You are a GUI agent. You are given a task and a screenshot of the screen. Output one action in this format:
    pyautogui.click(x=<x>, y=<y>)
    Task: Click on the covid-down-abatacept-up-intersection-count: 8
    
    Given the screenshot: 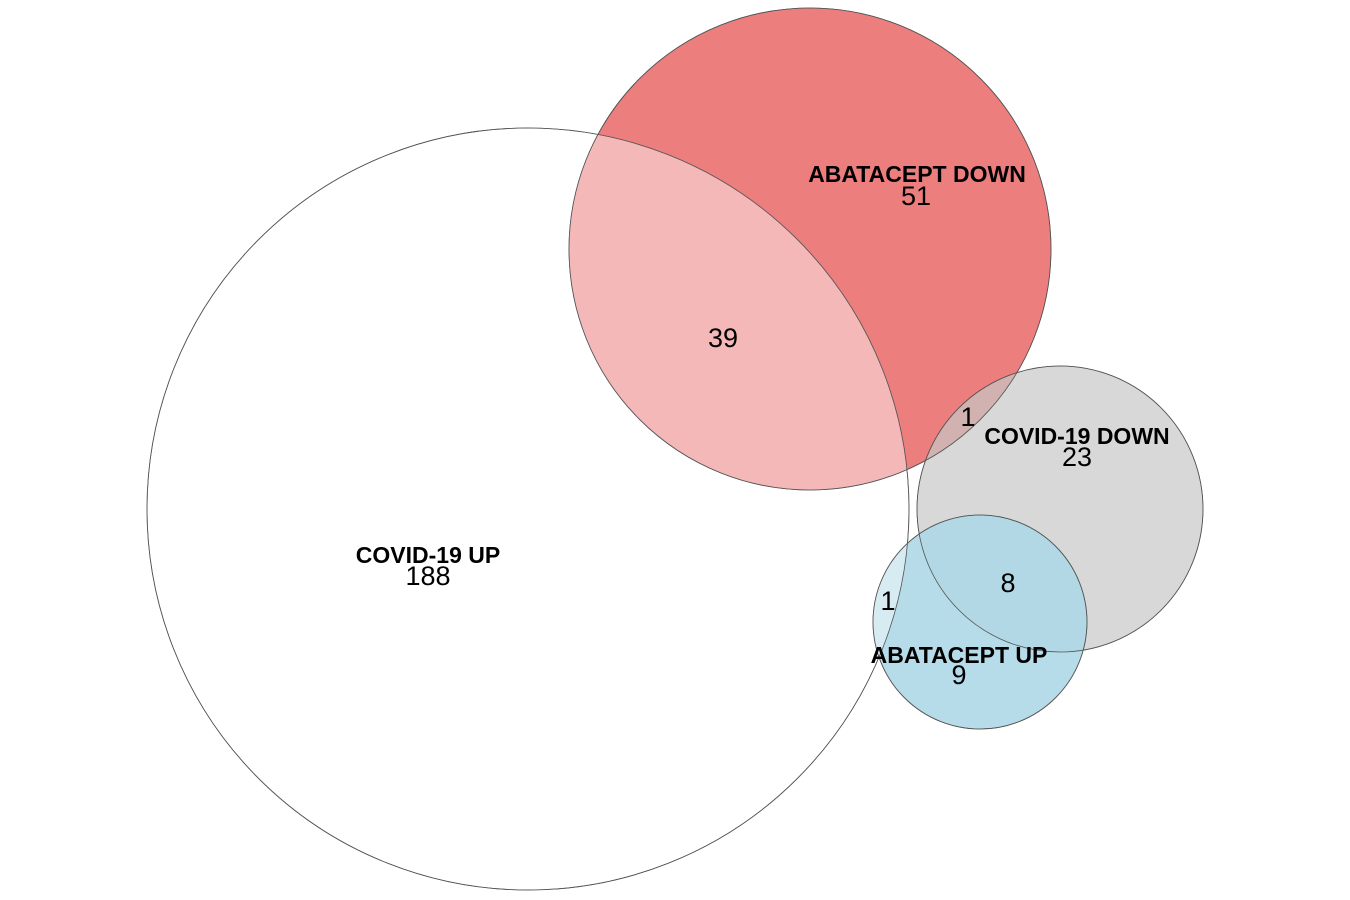 What is the action you would take?
    pyautogui.click(x=1007, y=583)
    